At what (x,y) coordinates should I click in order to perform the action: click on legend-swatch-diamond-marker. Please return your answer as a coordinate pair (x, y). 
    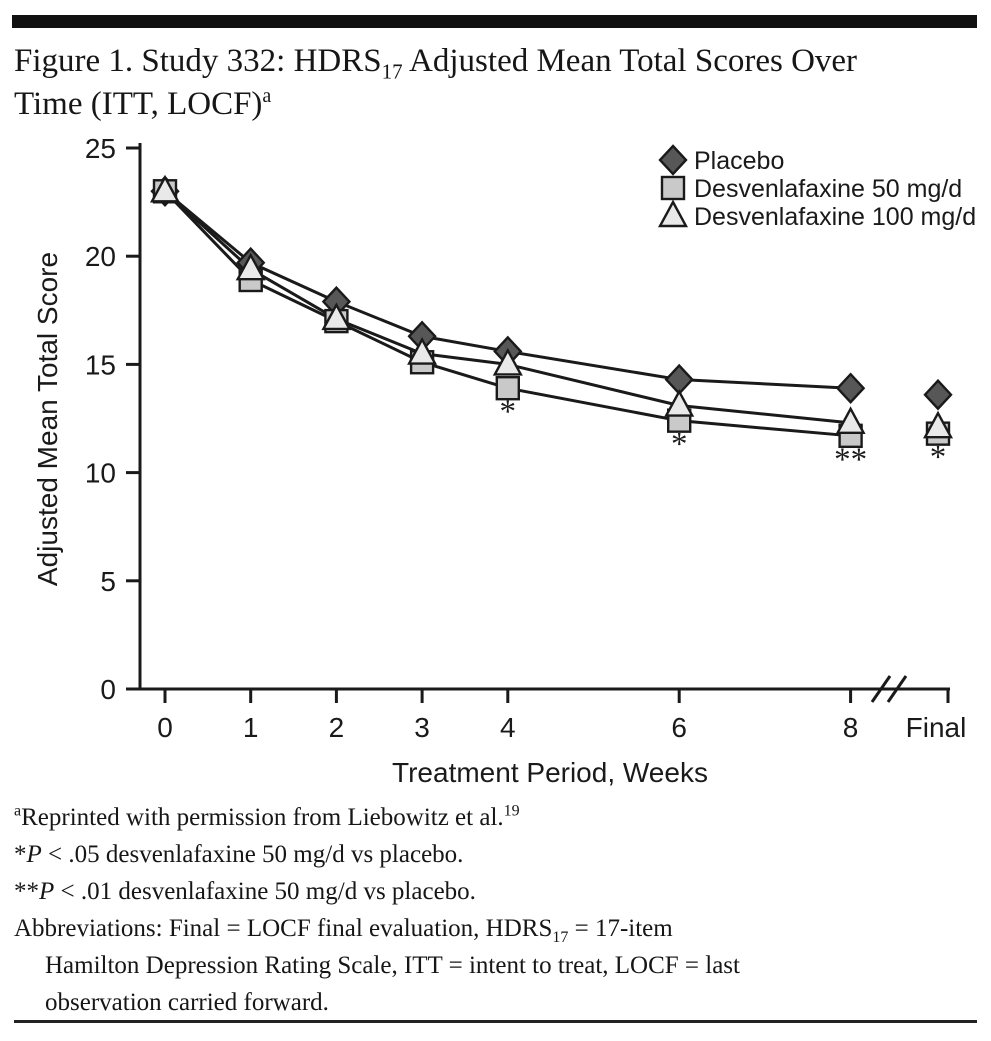
    Looking at the image, I should click on (673, 160).